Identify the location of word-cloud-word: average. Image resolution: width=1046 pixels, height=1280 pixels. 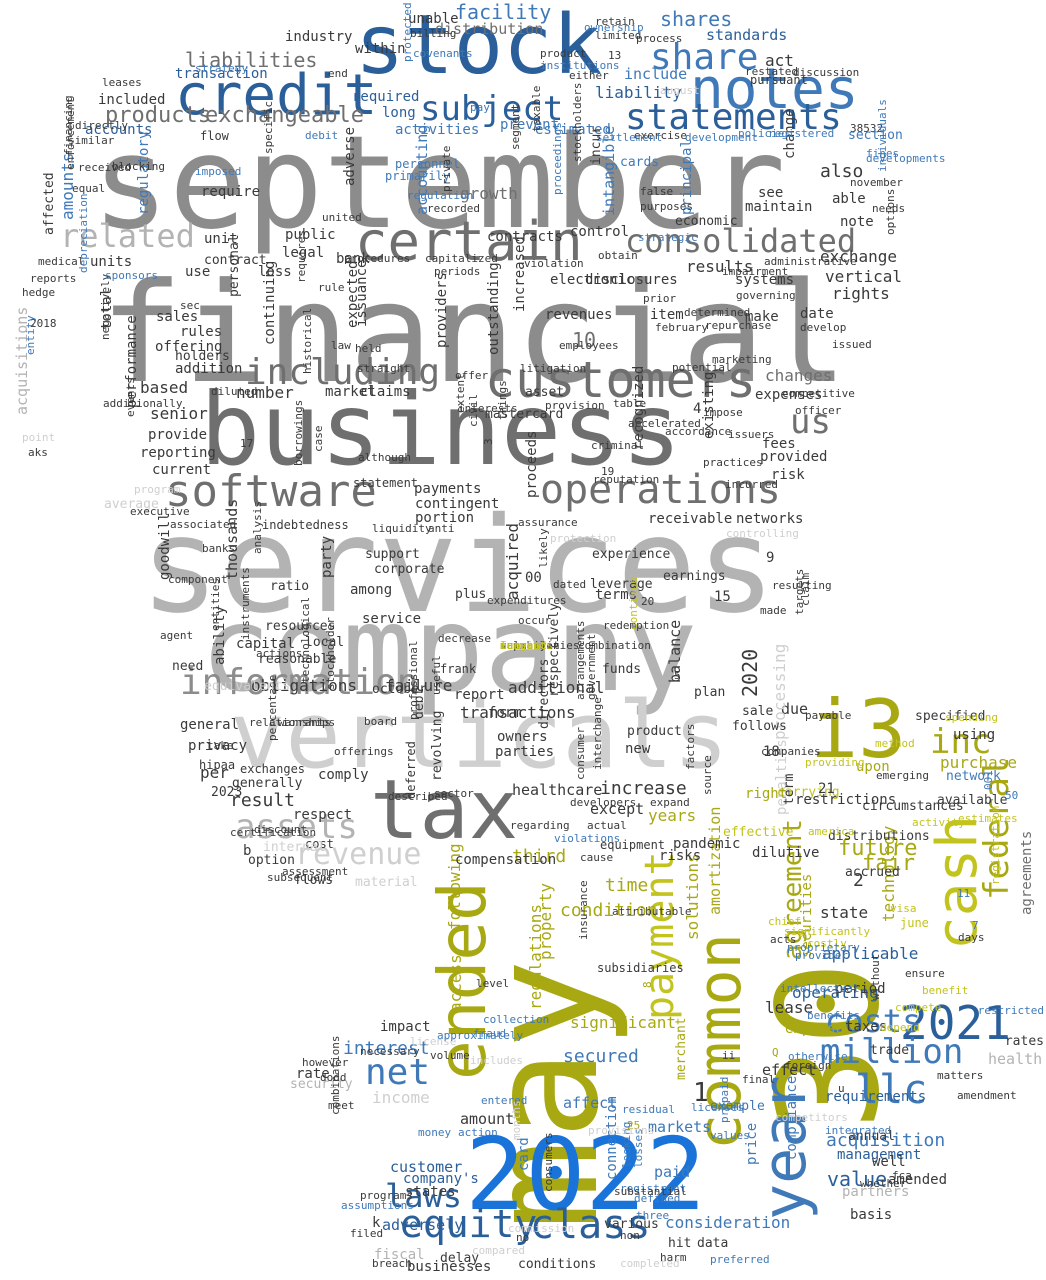
(131, 504).